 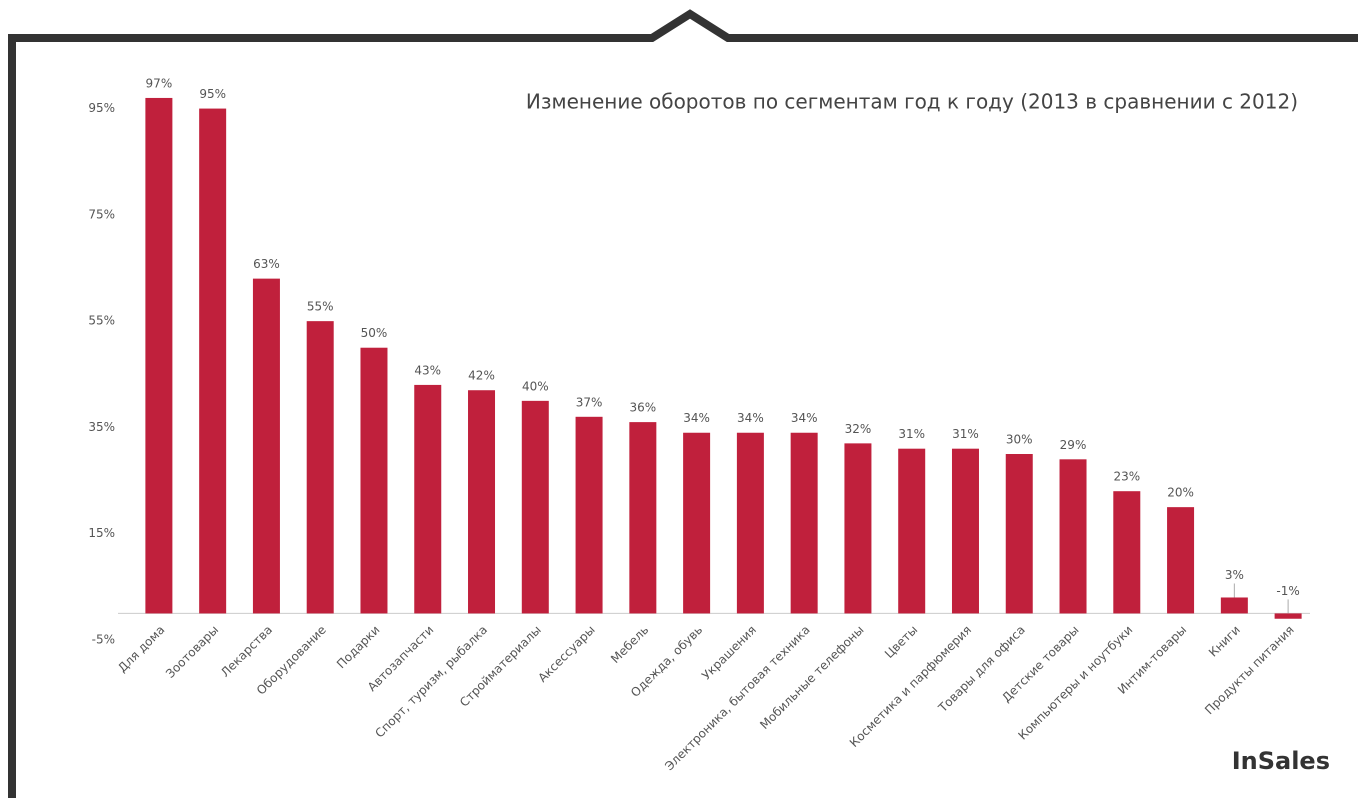 What do you see at coordinates (101, 214) in the screenshot?
I see `y-tick-label: 75%` at bounding box center [101, 214].